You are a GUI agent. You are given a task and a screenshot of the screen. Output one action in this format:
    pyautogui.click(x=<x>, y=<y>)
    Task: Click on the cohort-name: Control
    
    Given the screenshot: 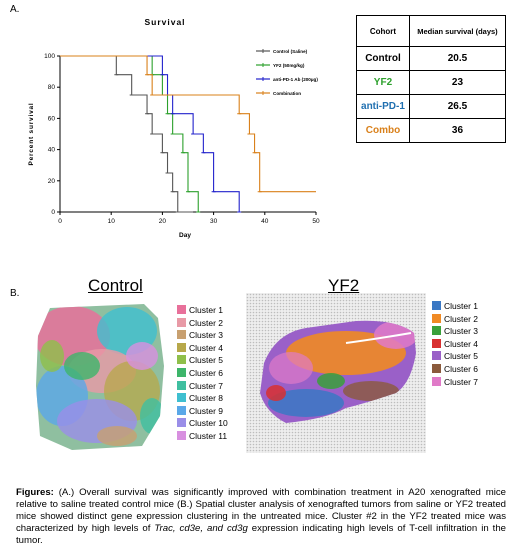 What is the action you would take?
    pyautogui.click(x=383, y=58)
    